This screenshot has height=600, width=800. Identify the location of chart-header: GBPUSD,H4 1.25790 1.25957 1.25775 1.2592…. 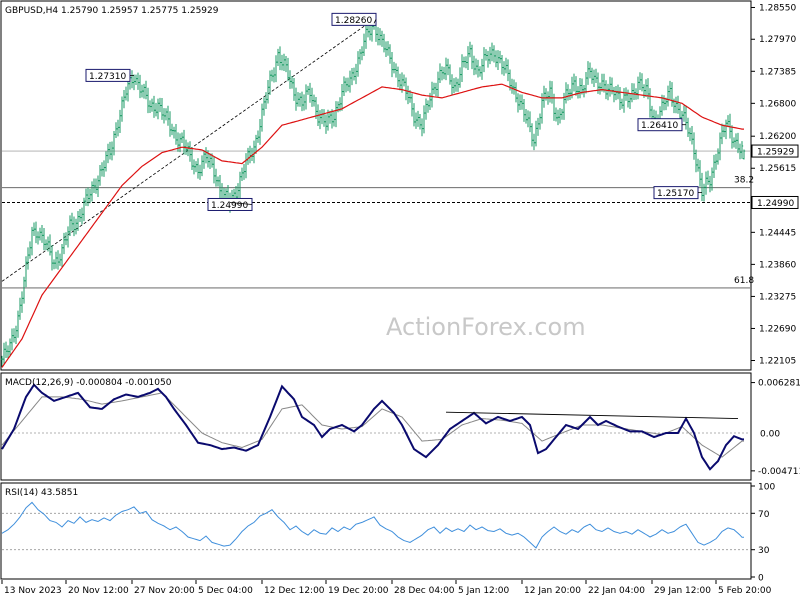
(112, 11).